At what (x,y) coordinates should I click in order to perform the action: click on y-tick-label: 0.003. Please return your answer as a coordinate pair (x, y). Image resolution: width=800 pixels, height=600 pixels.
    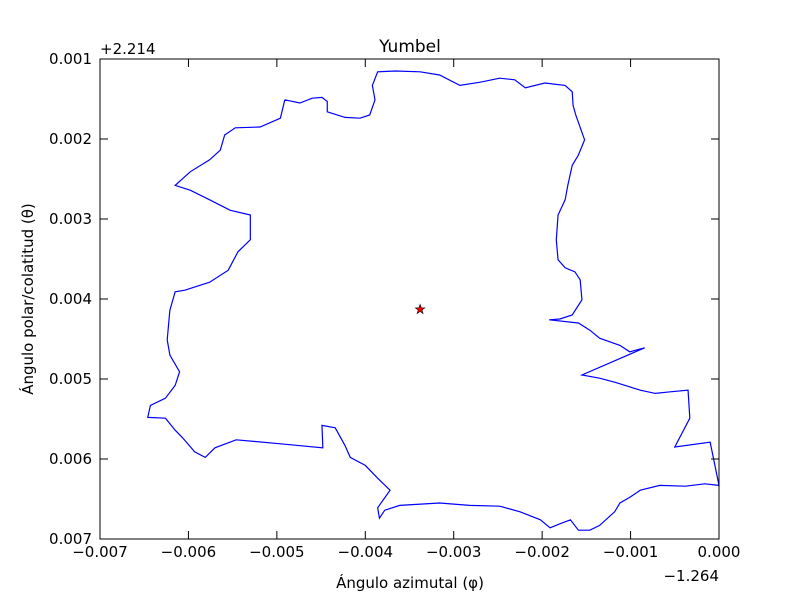
    Looking at the image, I should click on (70, 219).